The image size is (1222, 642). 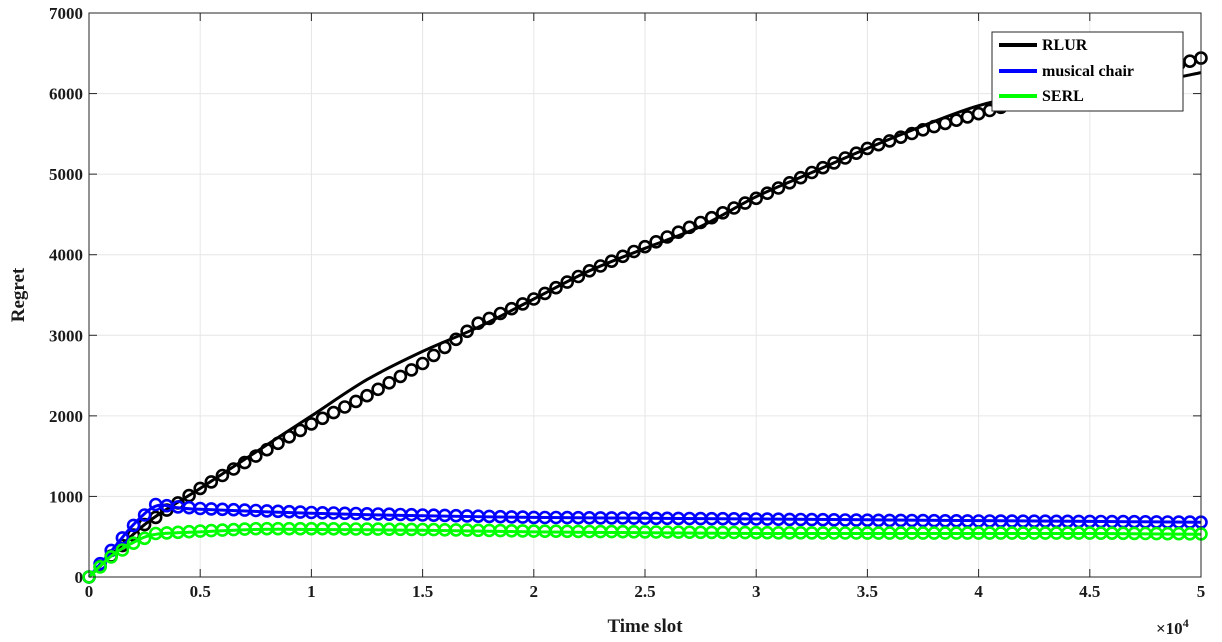 I want to click on legend-label-rlur: RLUR, so click(x=1065, y=45).